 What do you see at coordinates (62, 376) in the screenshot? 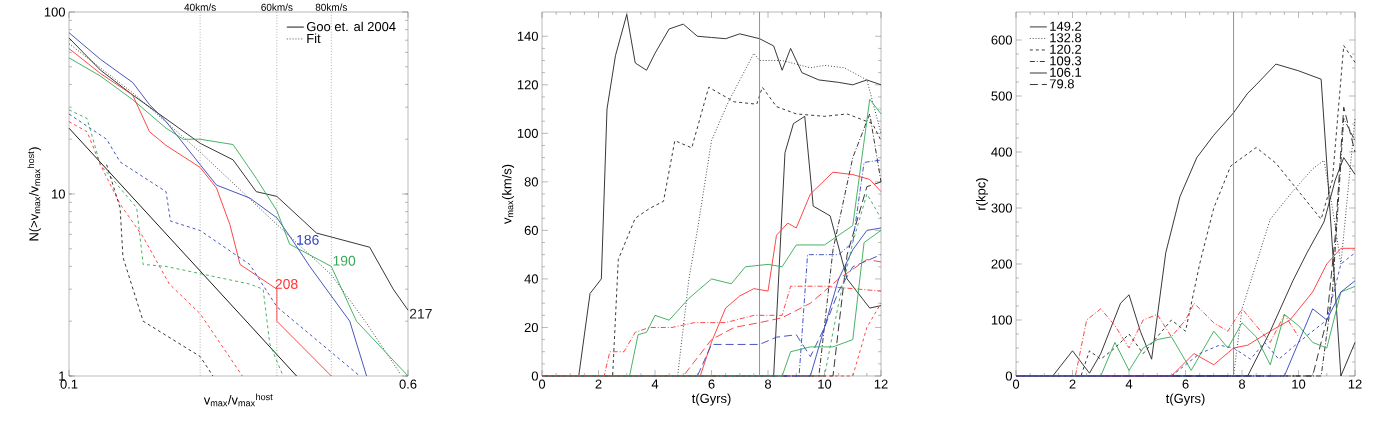
I see `y-tick-label: 1` at bounding box center [62, 376].